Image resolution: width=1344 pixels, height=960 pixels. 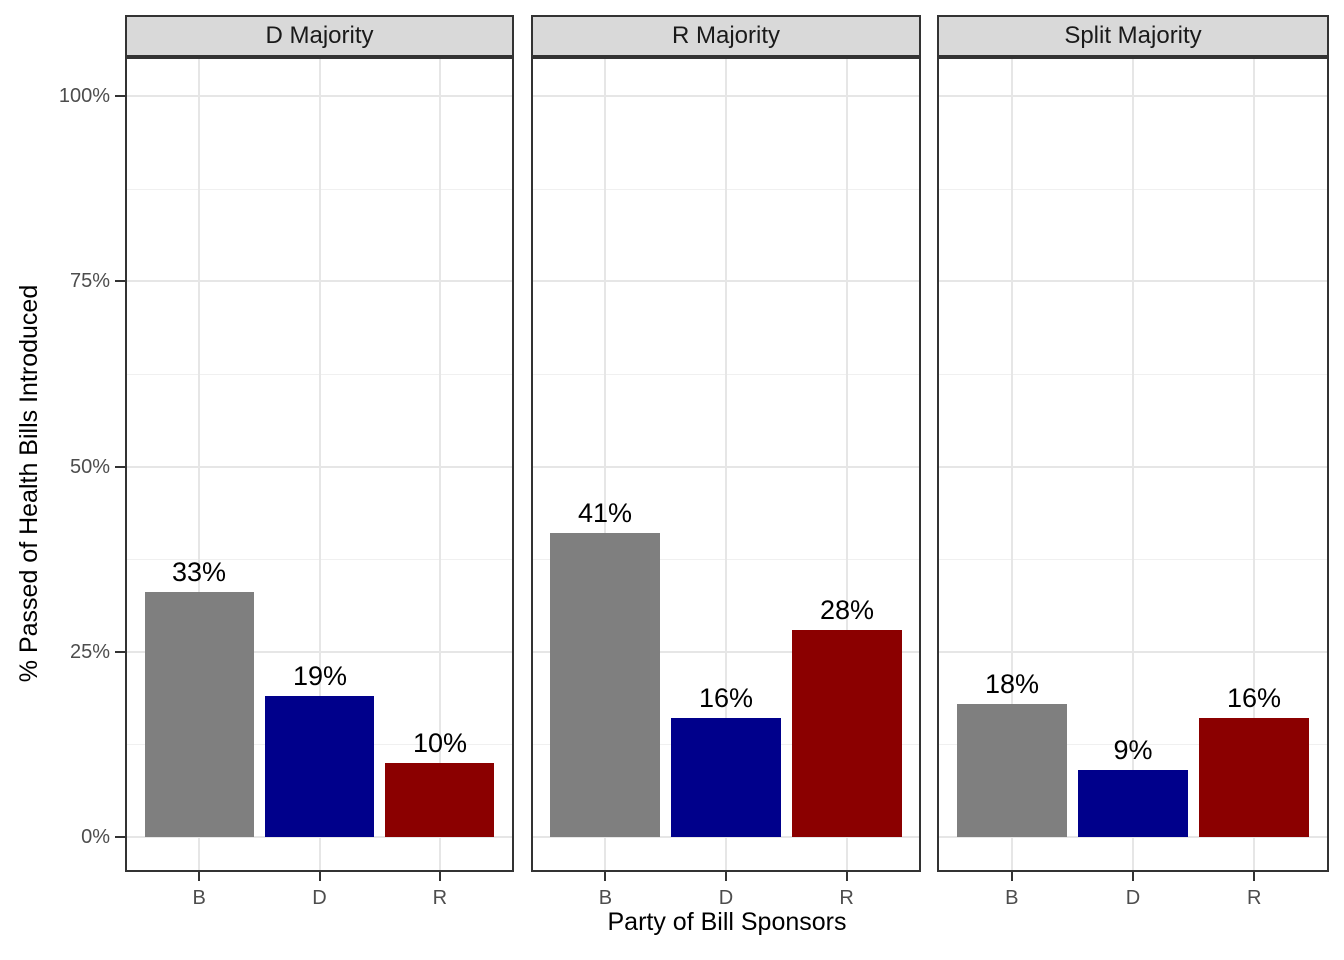 I want to click on facet-strip-split-majority: Split Majority, so click(x=1133, y=36).